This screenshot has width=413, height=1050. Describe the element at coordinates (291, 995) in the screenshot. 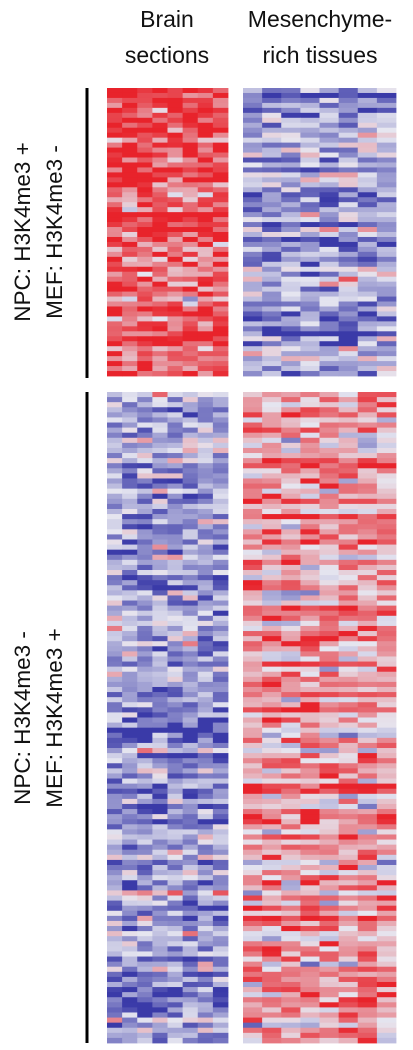

I see `heatmap-cell-mesen-g2-r118-c2` at that location.